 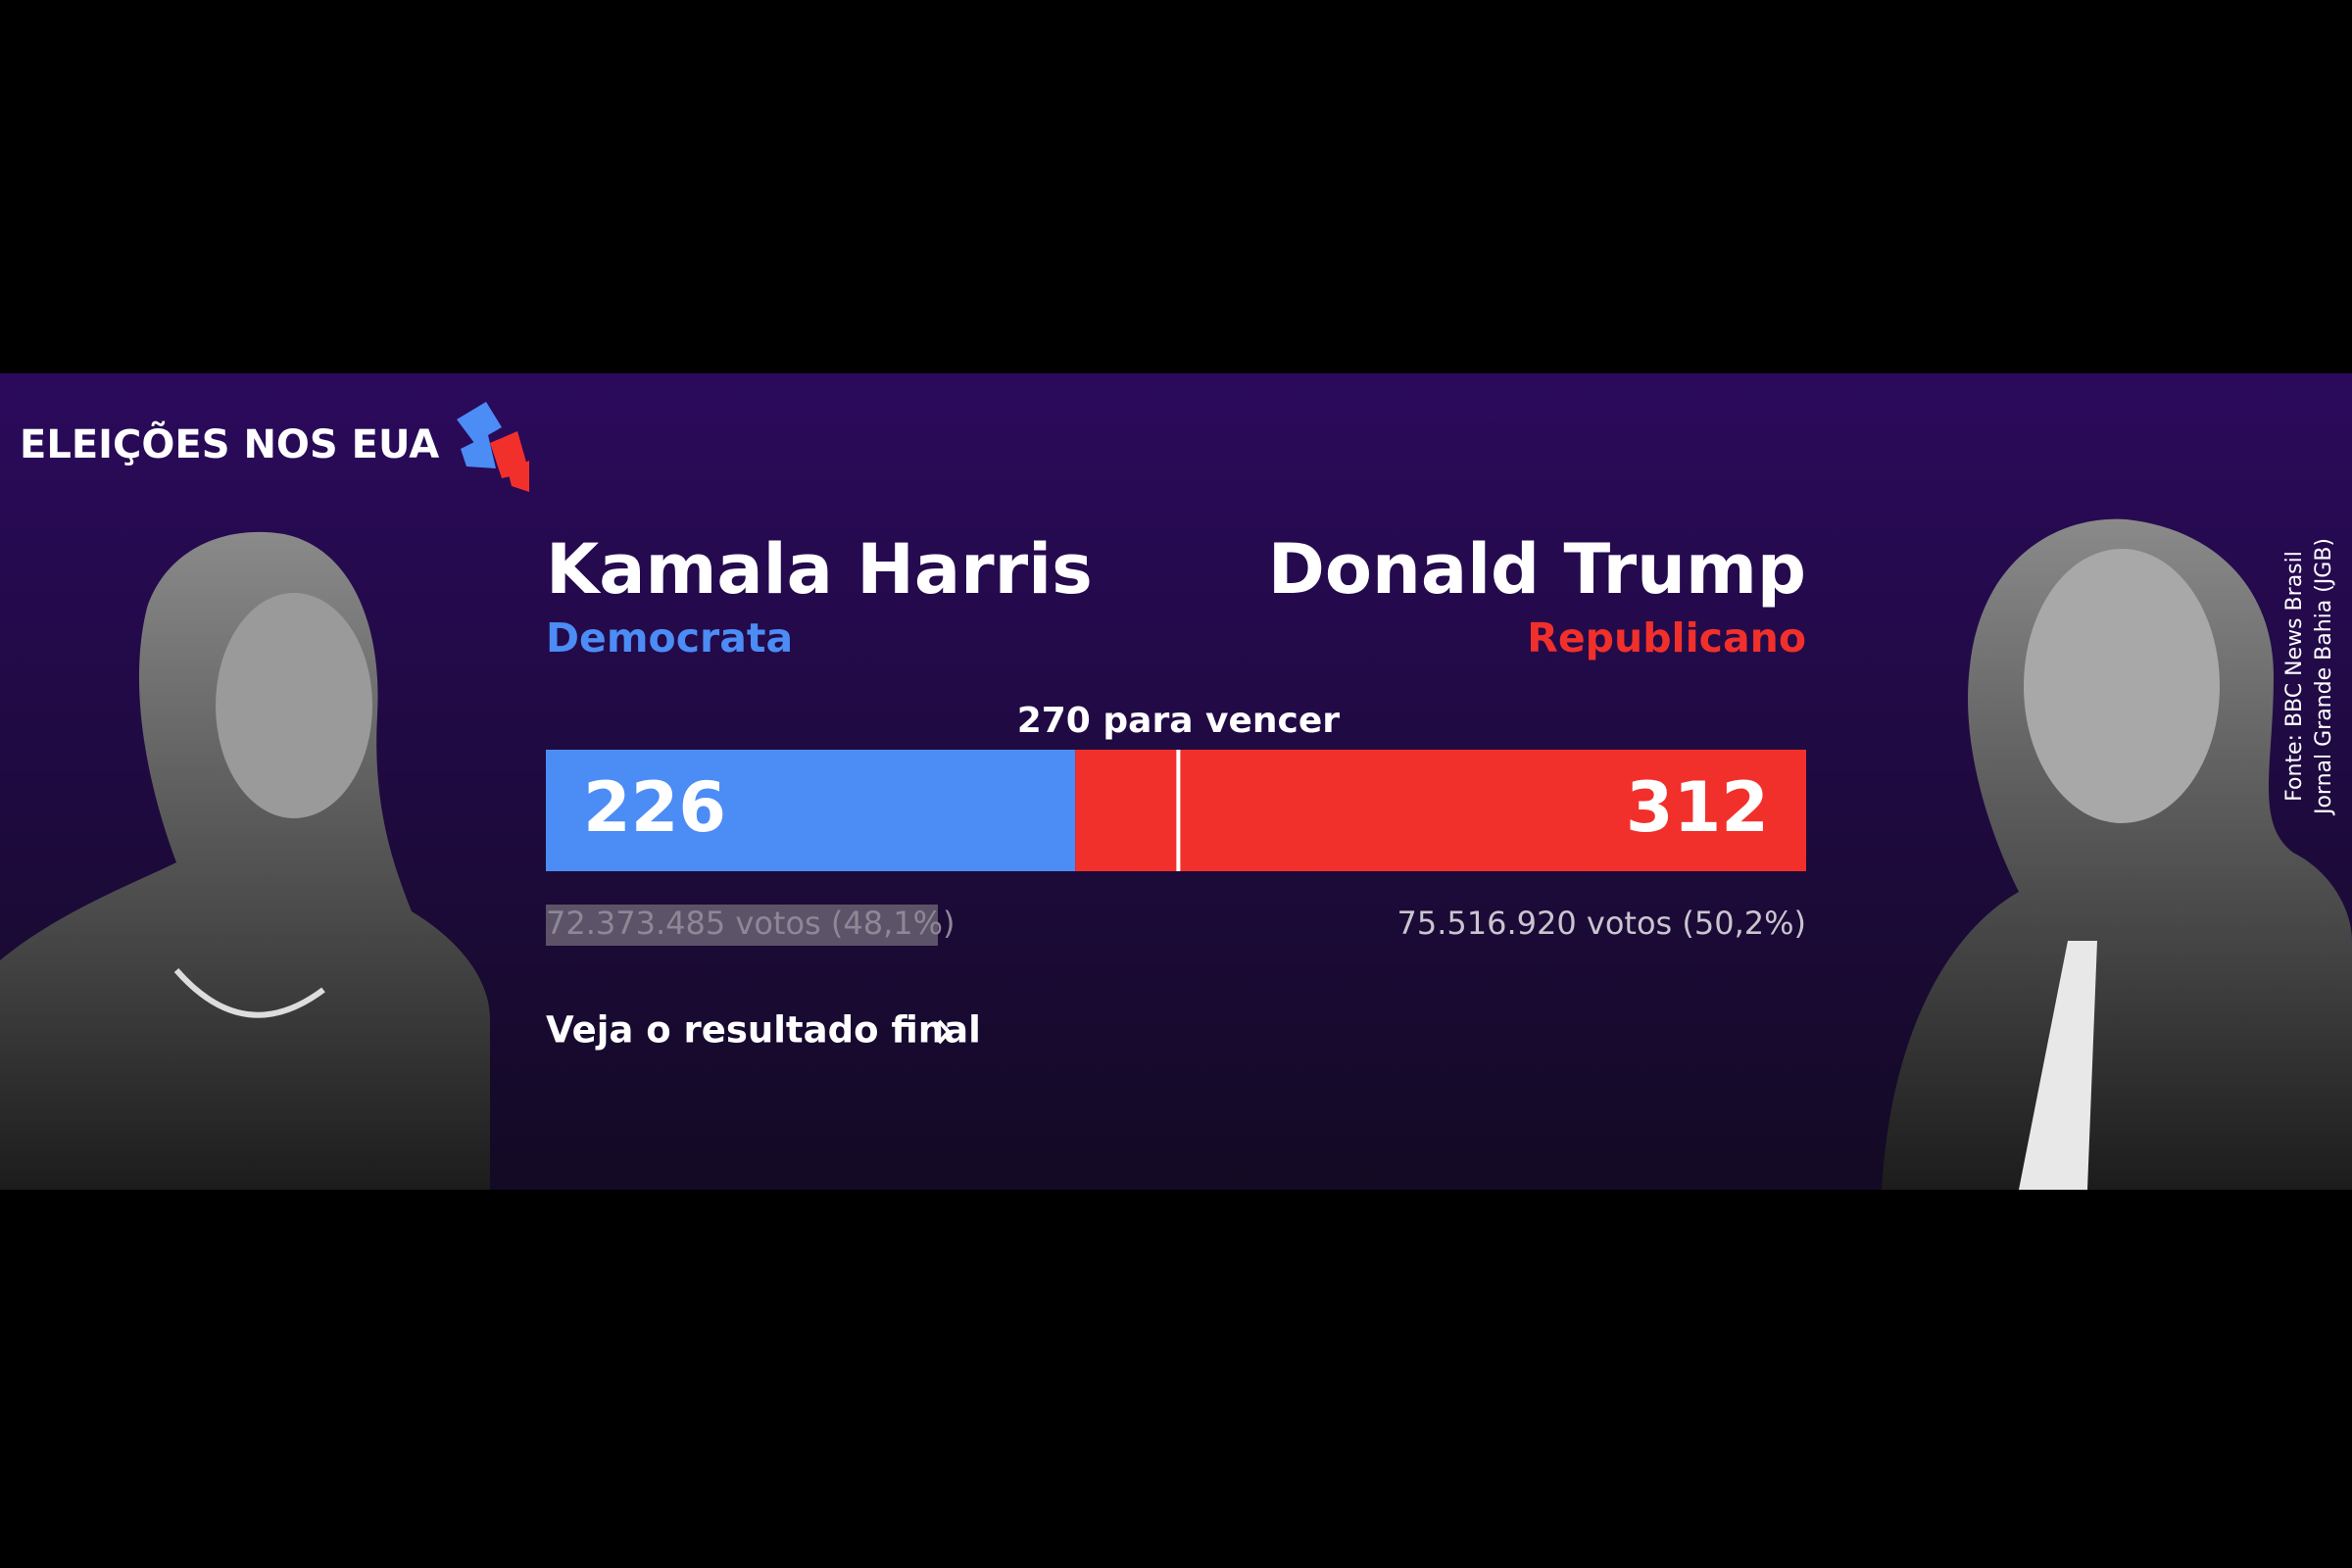 What do you see at coordinates (1179, 721) in the screenshot?
I see `threshold-label: 270 para vencer` at bounding box center [1179, 721].